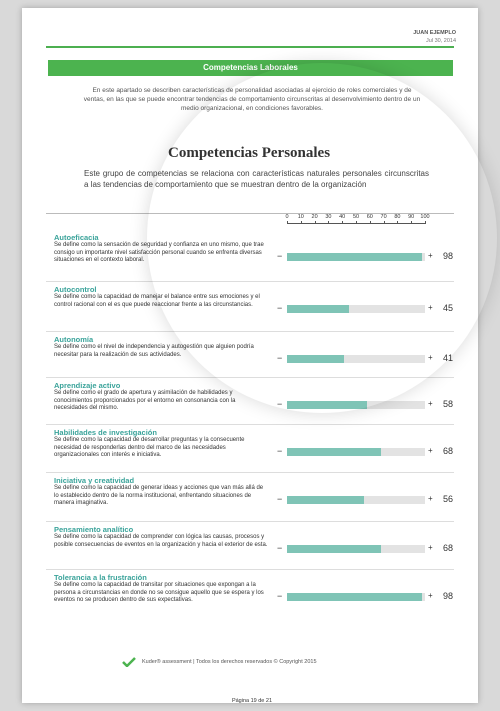  I want to click on item-name: Tolerancia a la frustración, so click(100, 577).